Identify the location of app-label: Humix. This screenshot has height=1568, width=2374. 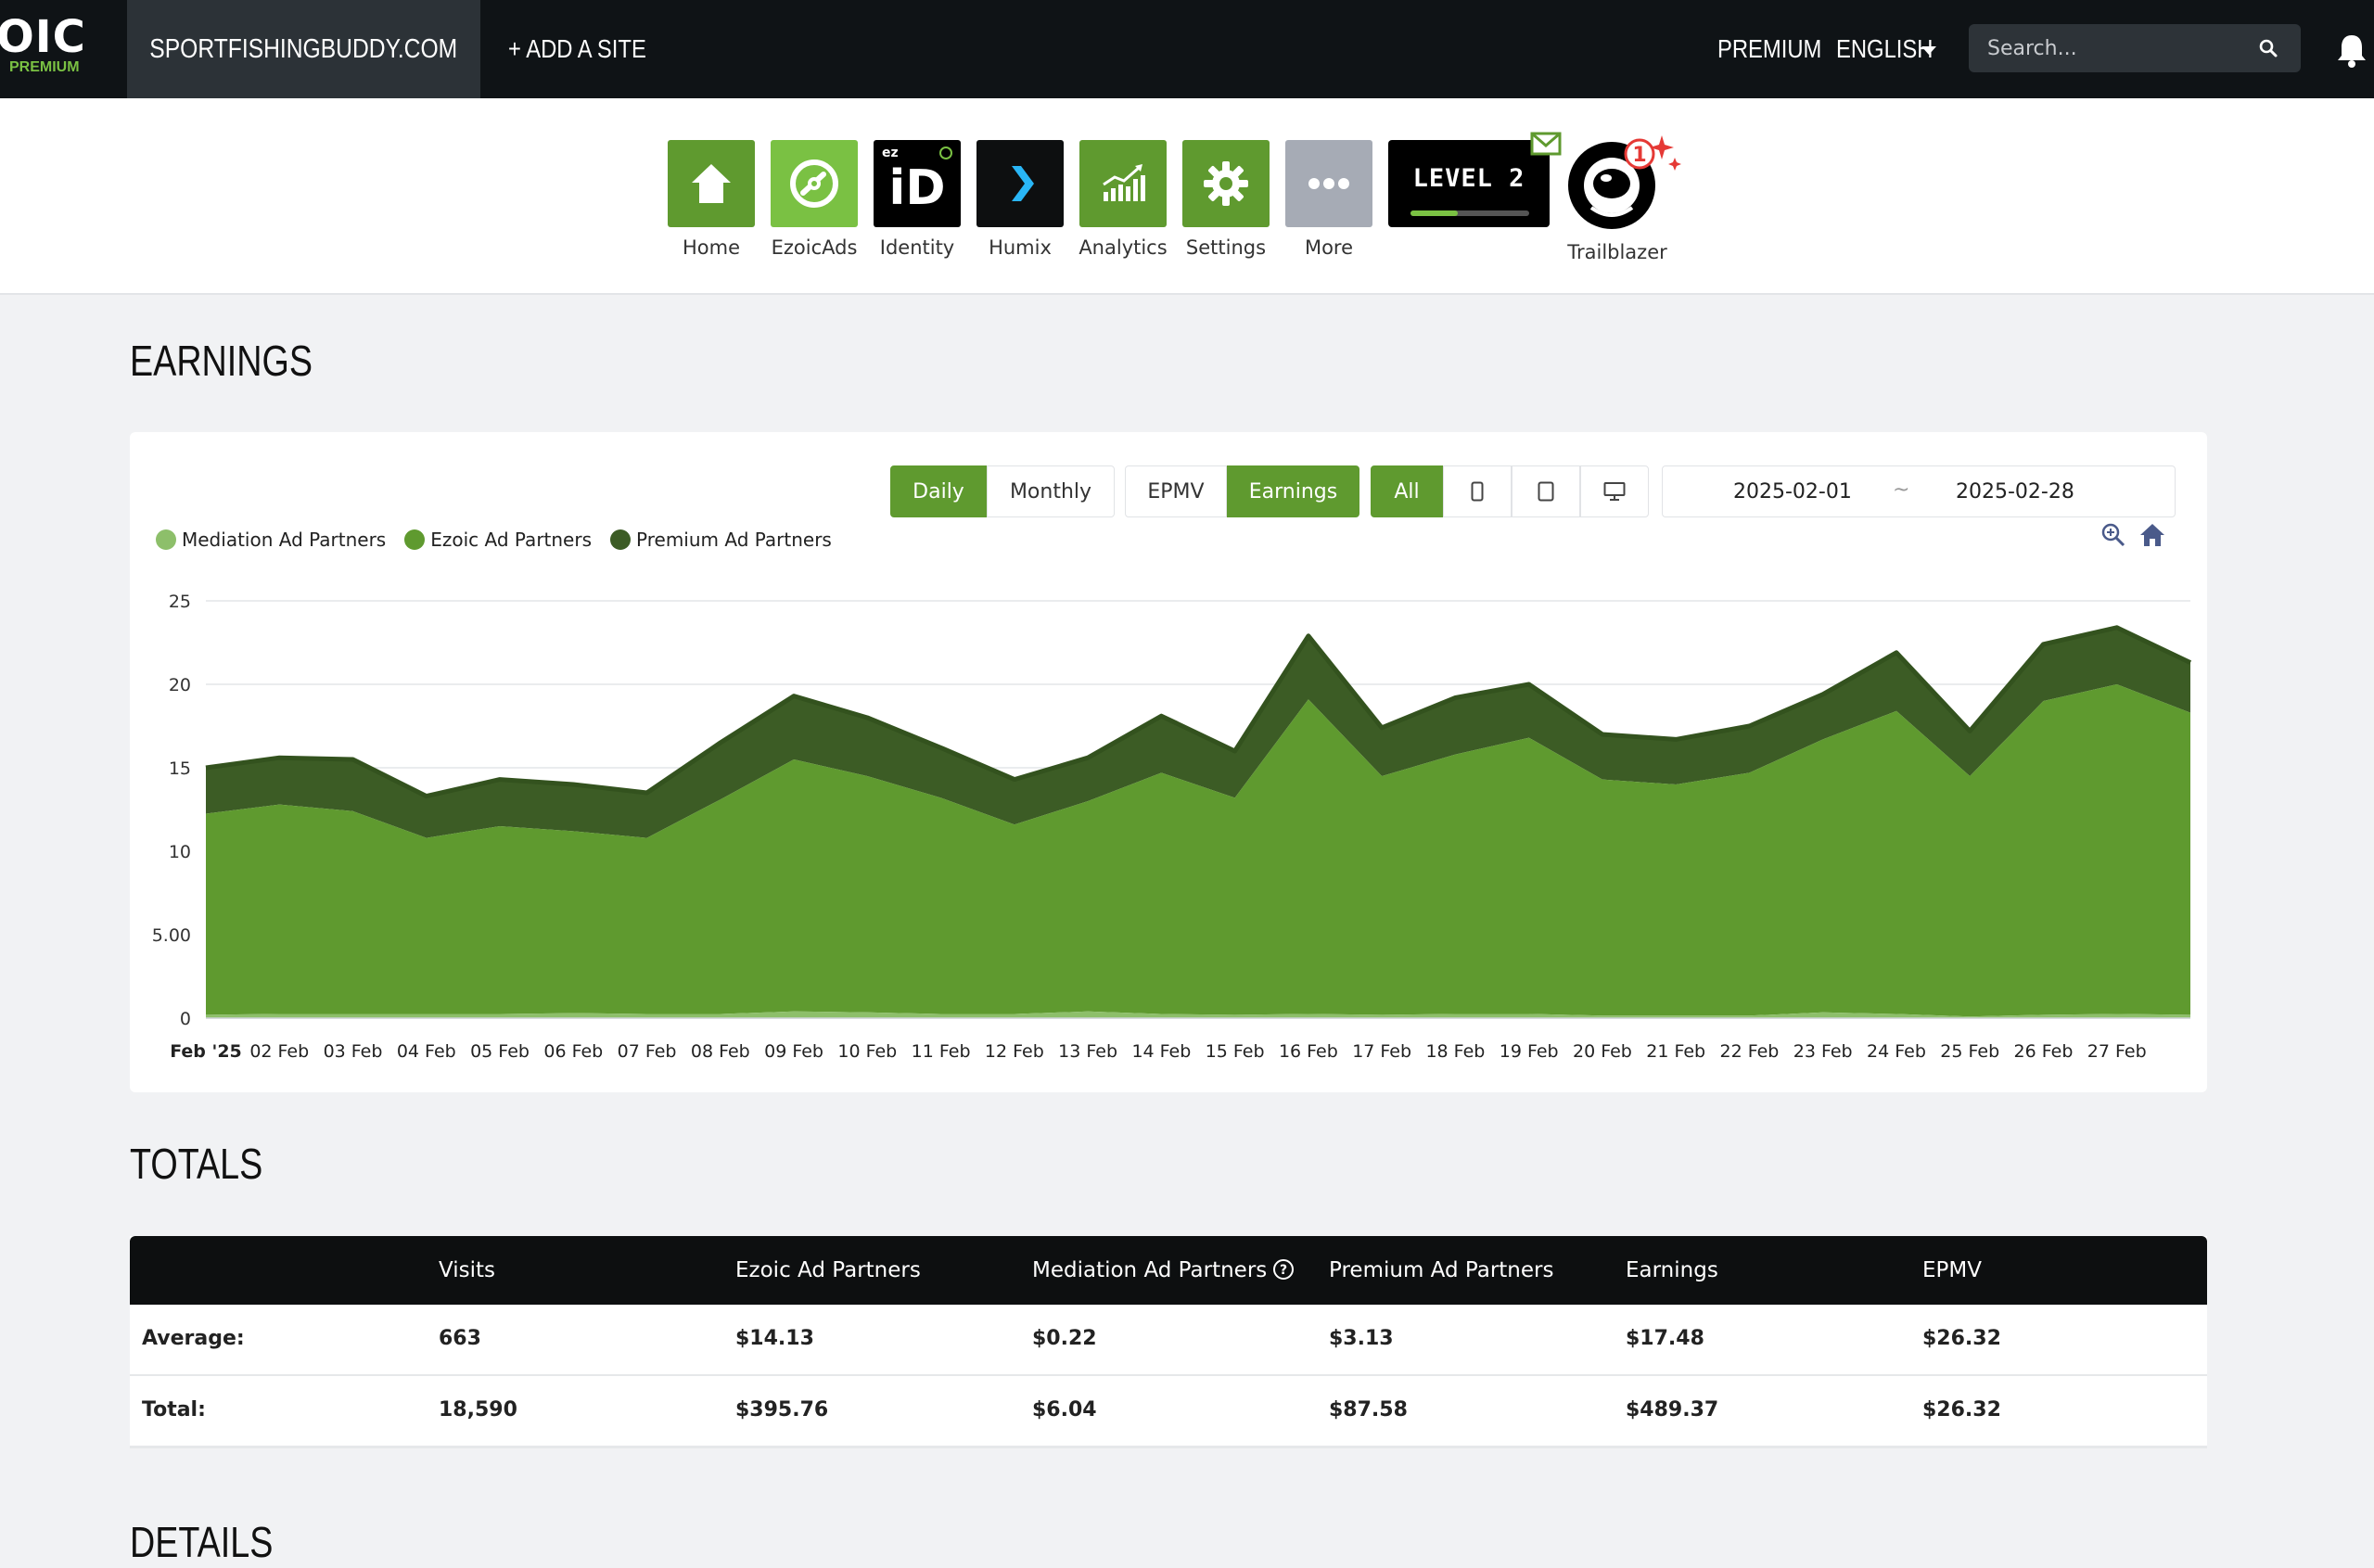
(1020, 247).